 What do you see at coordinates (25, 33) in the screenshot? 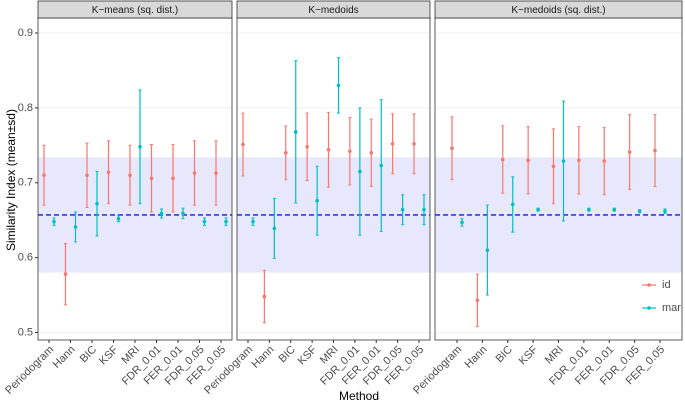
I see `y-tick-label: 0.9` at bounding box center [25, 33].